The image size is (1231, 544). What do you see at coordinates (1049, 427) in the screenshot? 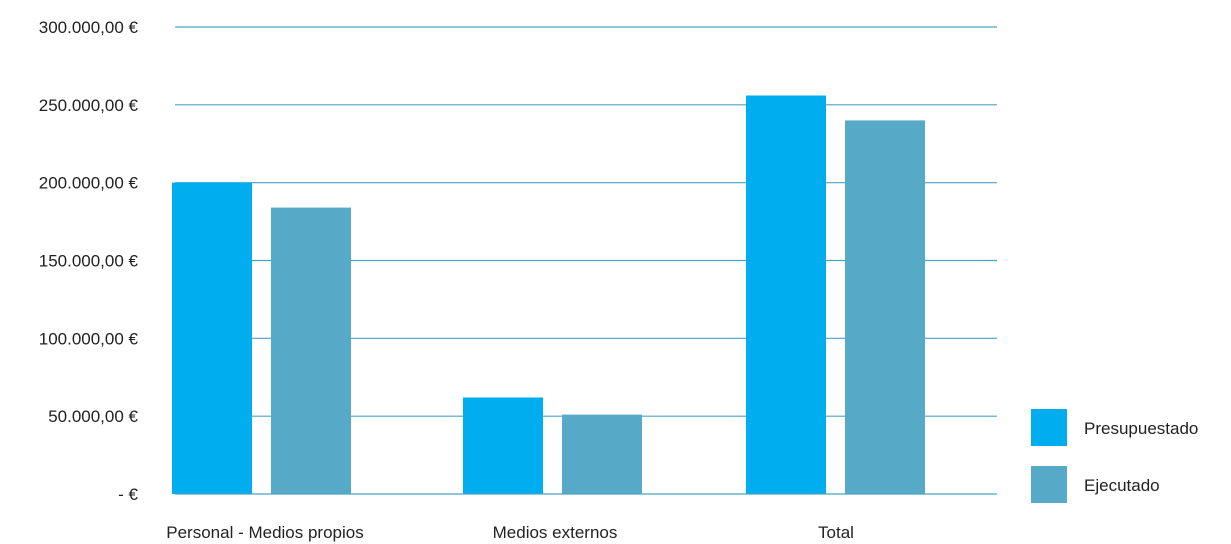
I see `legend-swatch-presupuestado` at bounding box center [1049, 427].